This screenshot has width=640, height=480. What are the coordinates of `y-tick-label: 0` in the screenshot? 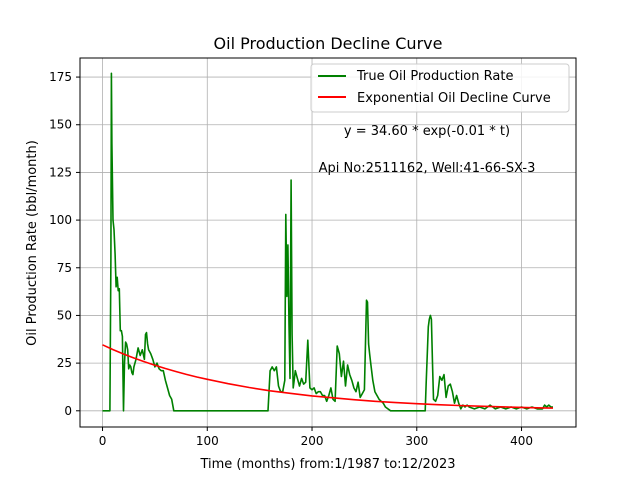 It's located at (68, 411).